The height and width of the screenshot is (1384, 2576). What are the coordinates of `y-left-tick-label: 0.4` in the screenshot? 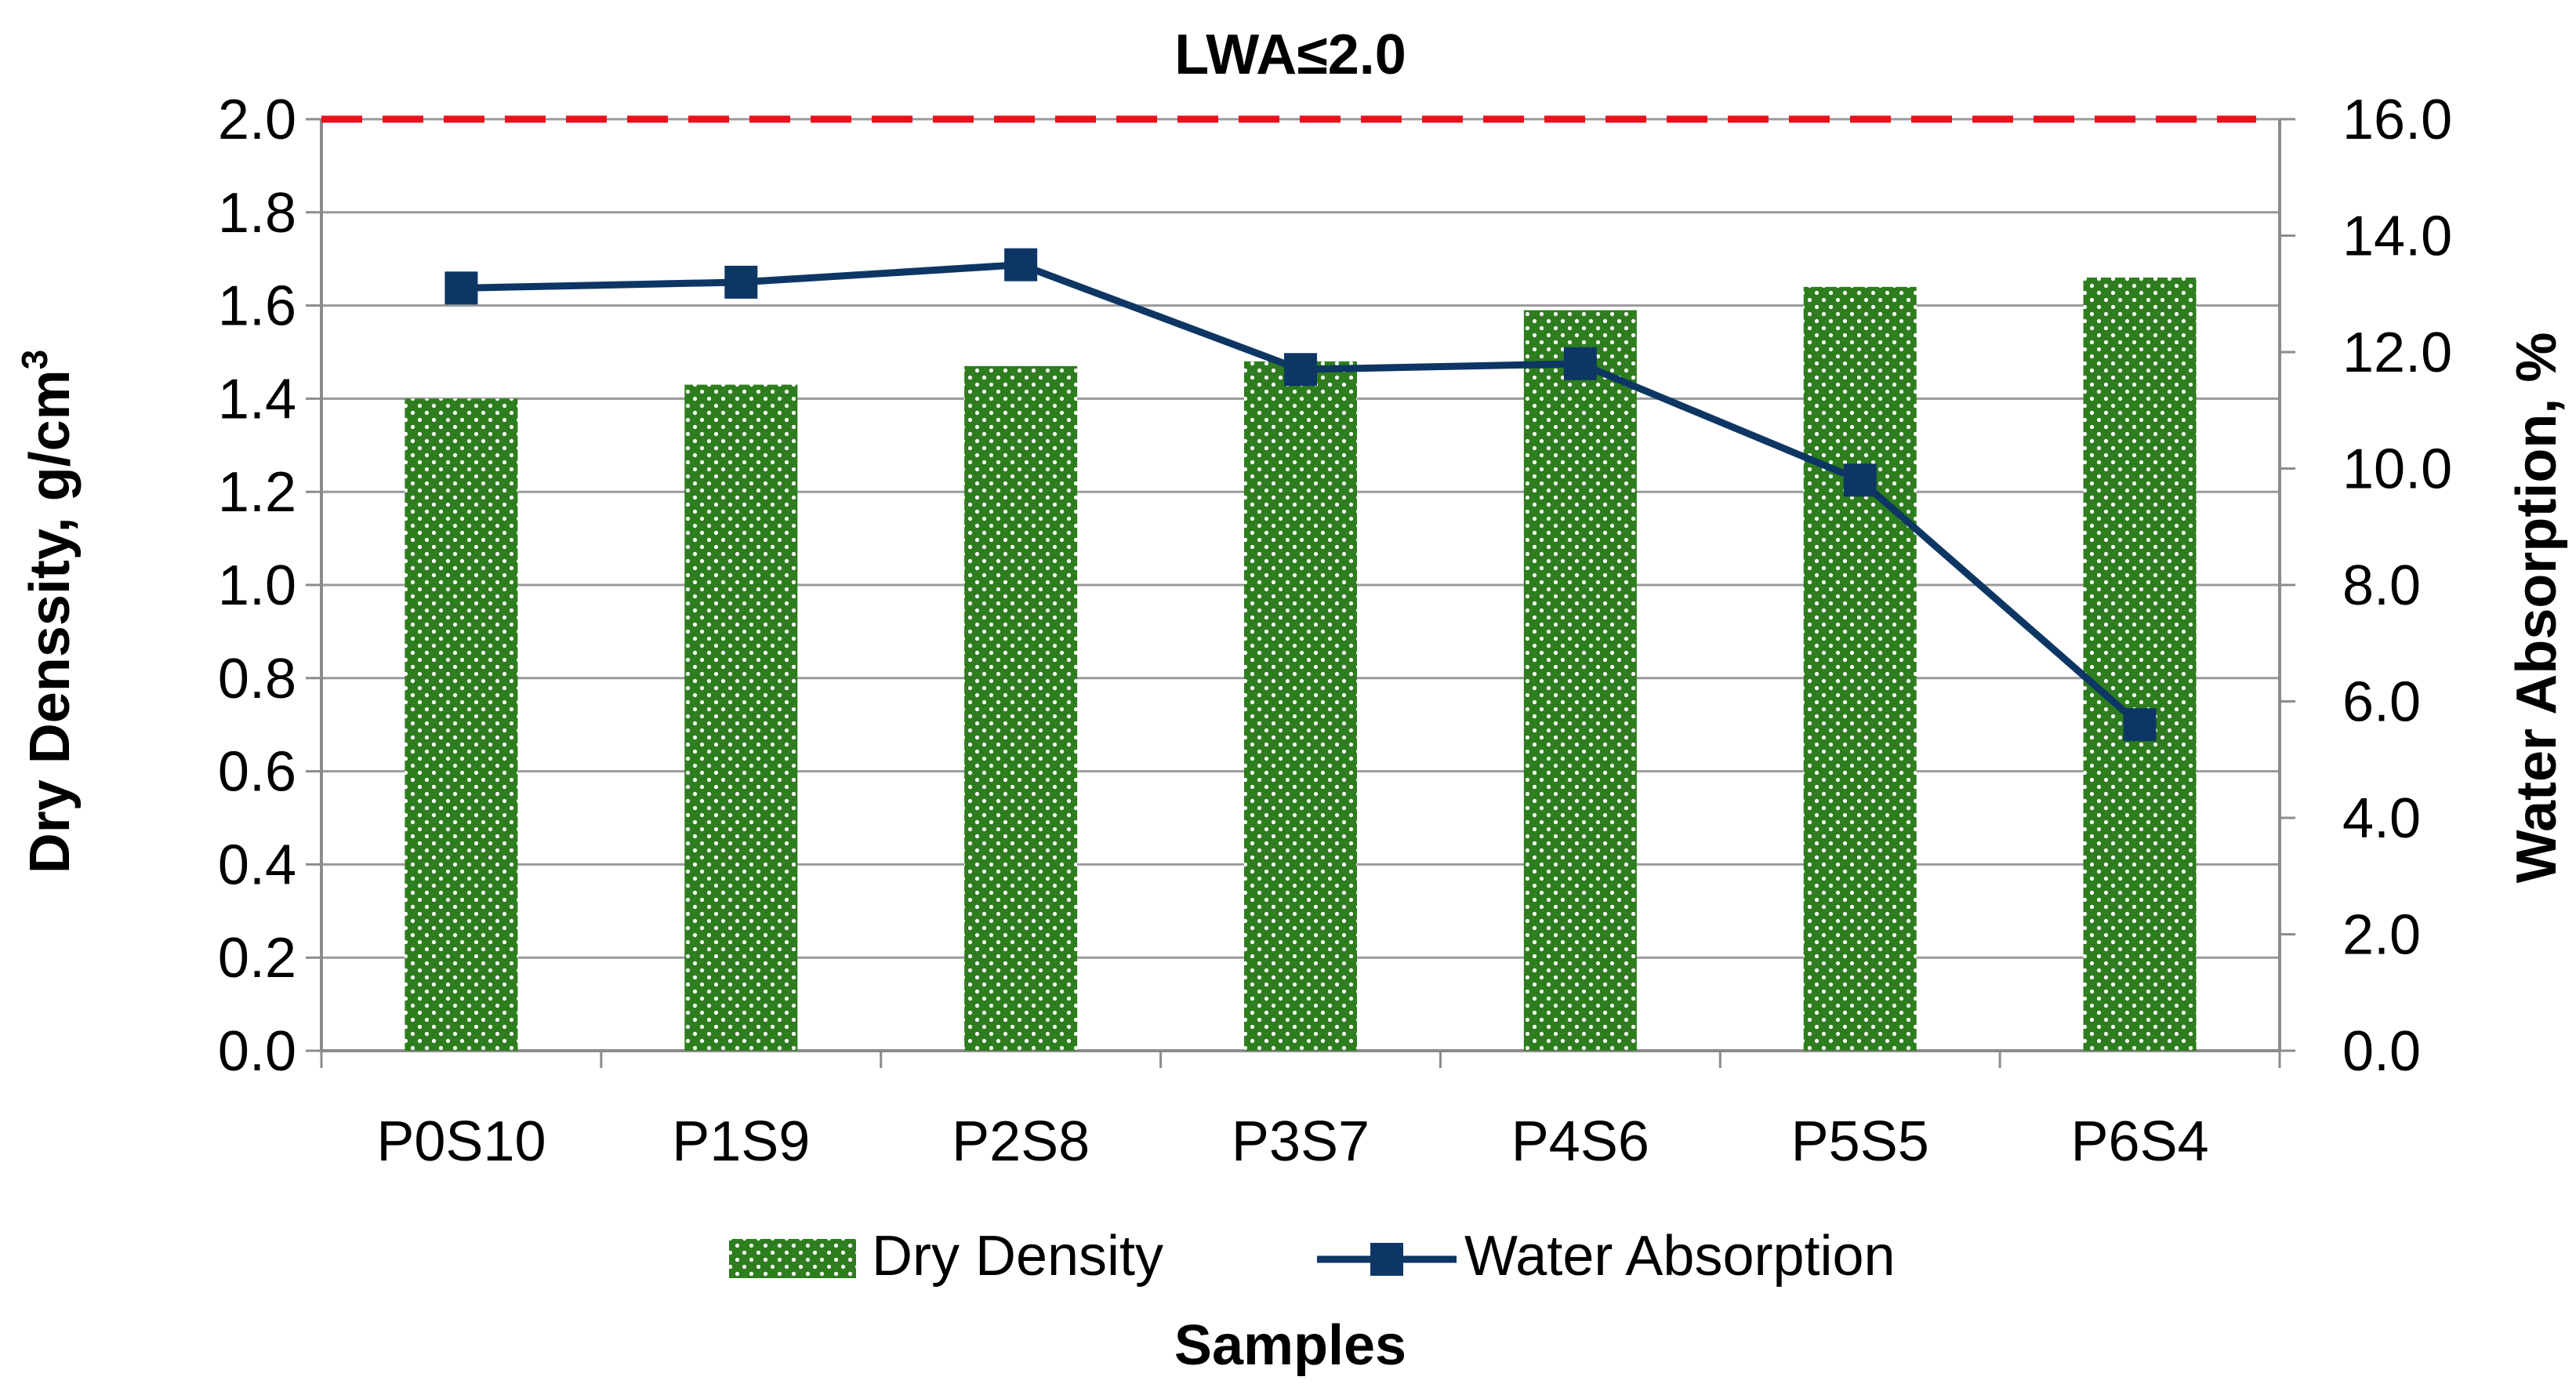 It's located at (257, 865).